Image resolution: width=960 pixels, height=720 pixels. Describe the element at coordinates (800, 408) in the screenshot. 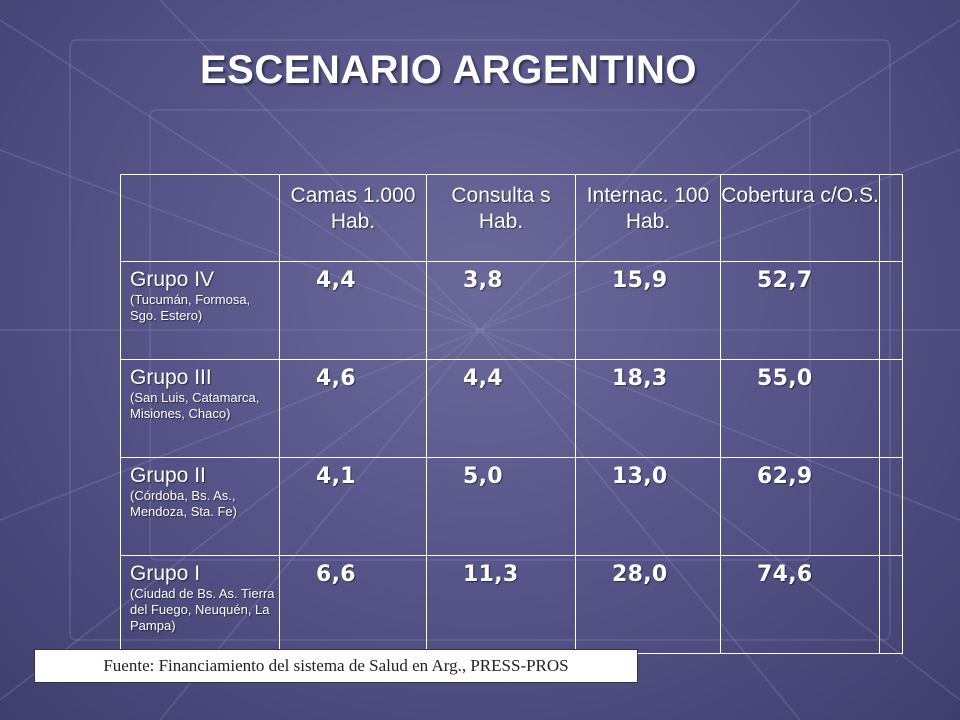

I see `value-cell: 55,0` at that location.